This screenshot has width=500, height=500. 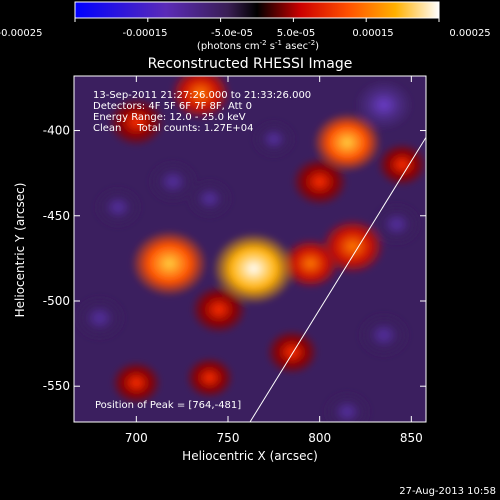 What do you see at coordinates (168, 405) in the screenshot?
I see `peak-position-label: Position of Peak = [764,-481]` at bounding box center [168, 405].